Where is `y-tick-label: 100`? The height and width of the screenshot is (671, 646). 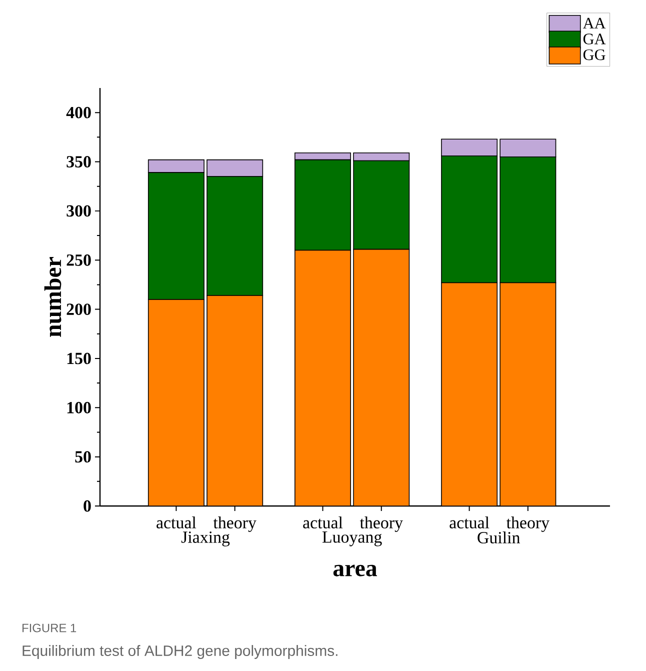 y-tick-label: 100 is located at coordinates (79, 408).